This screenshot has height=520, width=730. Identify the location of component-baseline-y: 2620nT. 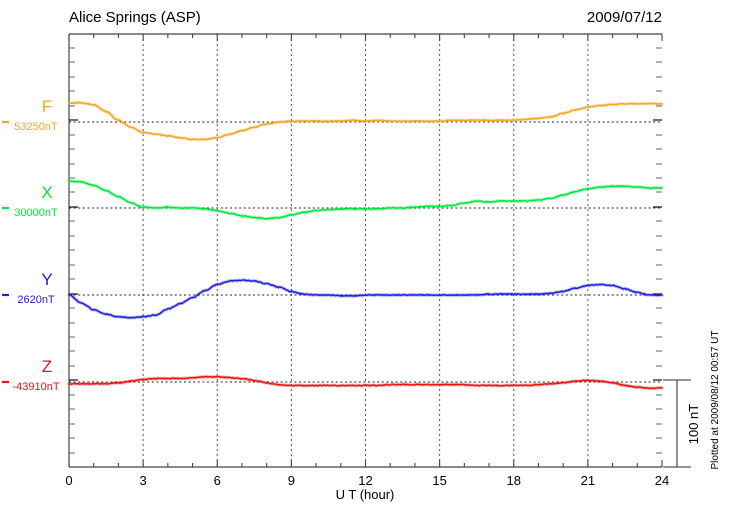
(36, 300).